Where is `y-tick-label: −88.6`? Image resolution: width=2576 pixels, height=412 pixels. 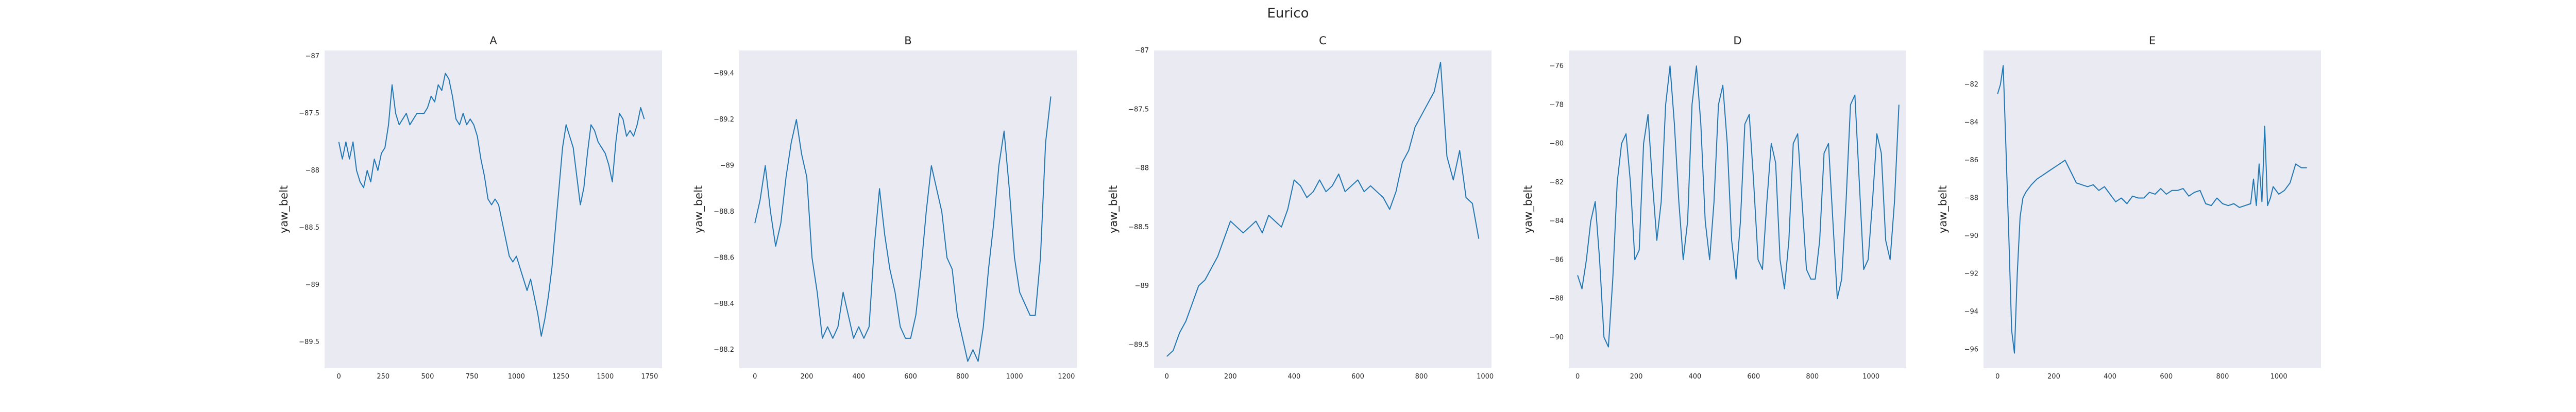
y-tick-label: −88.6 is located at coordinates (724, 258).